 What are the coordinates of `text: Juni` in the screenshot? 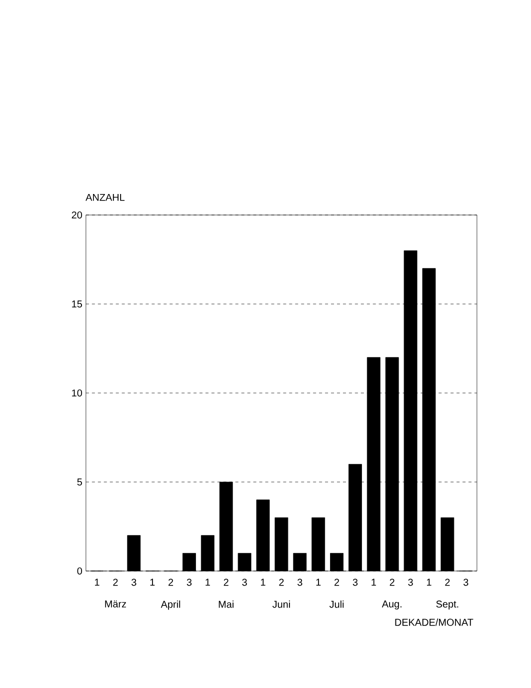 It's located at (281, 604).